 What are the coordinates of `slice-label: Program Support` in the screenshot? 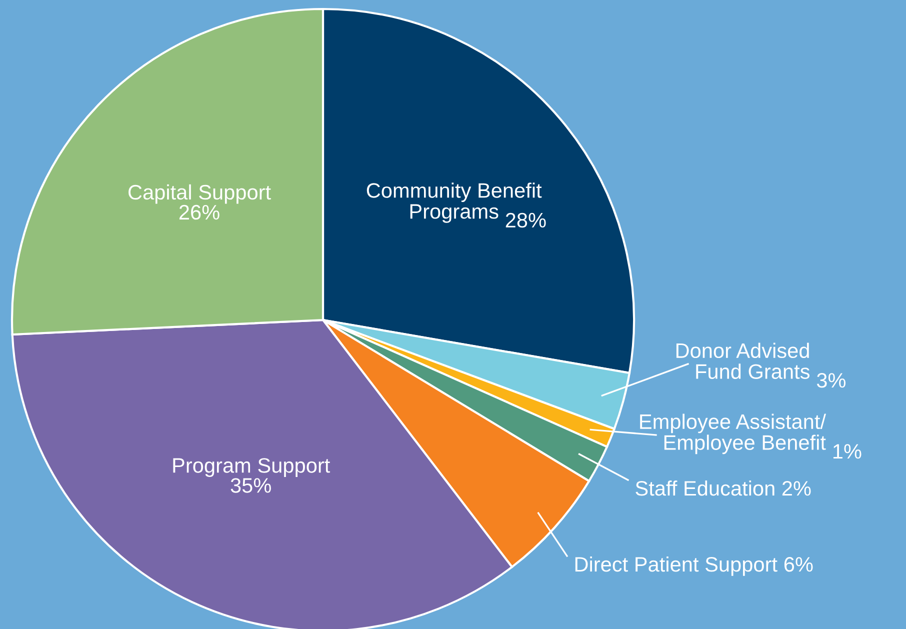 It's located at (251, 467).